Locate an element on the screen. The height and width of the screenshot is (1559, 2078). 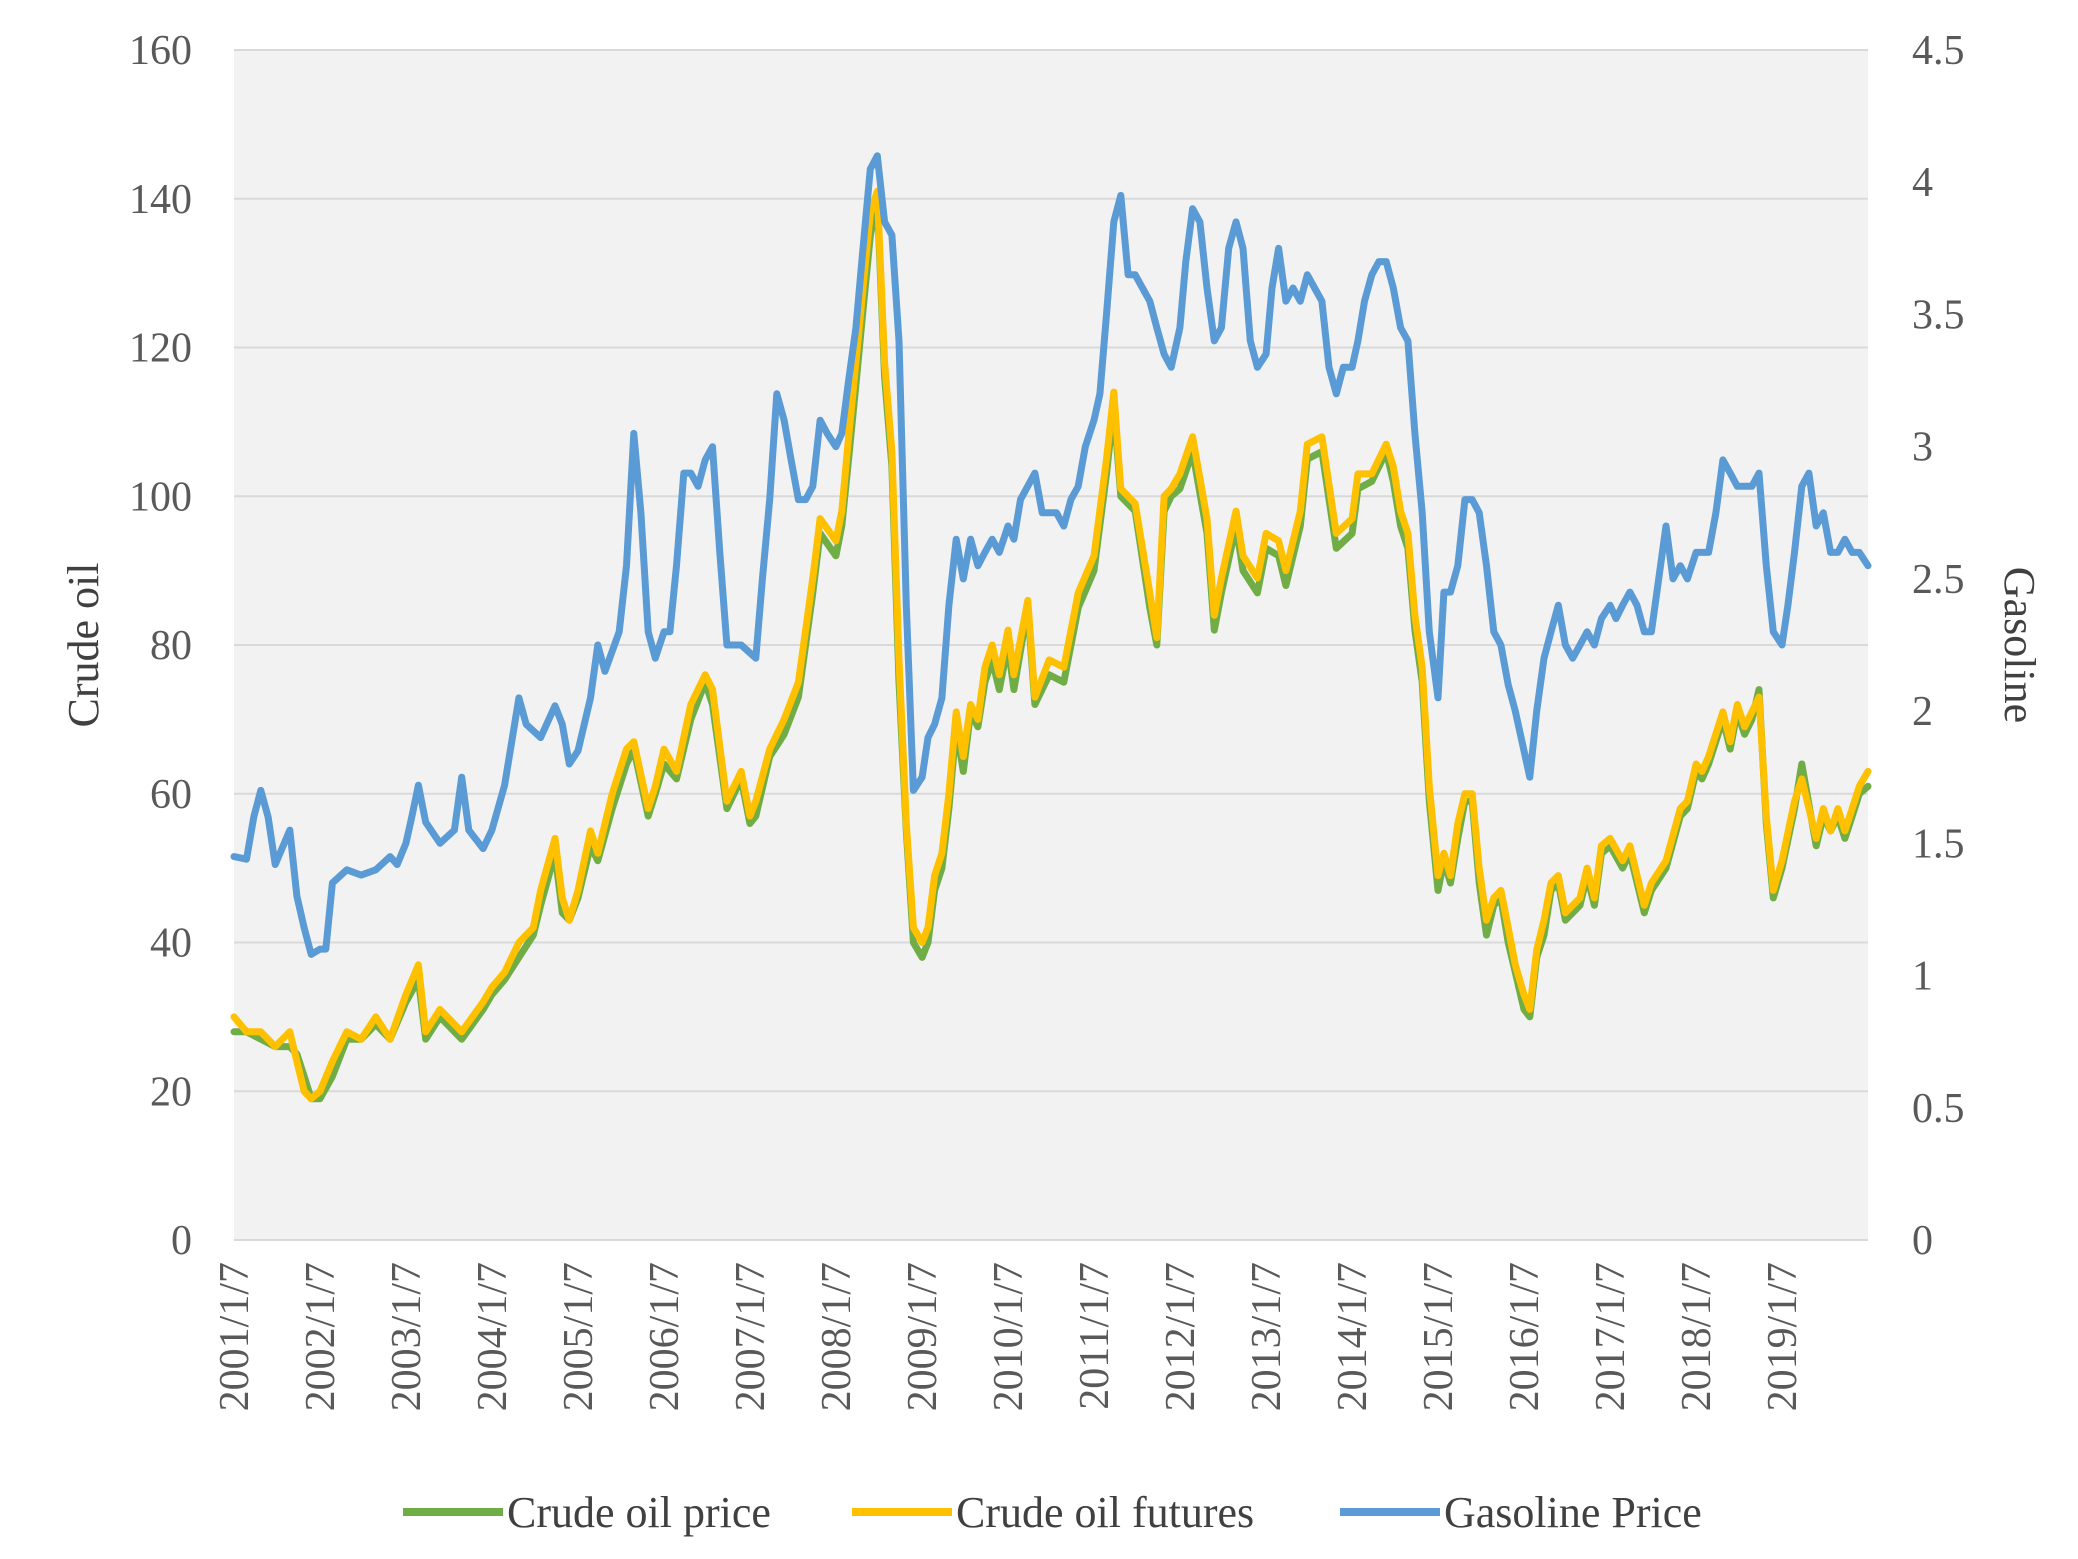
legend-label: Crude oil price is located at coordinates (639, 1512).